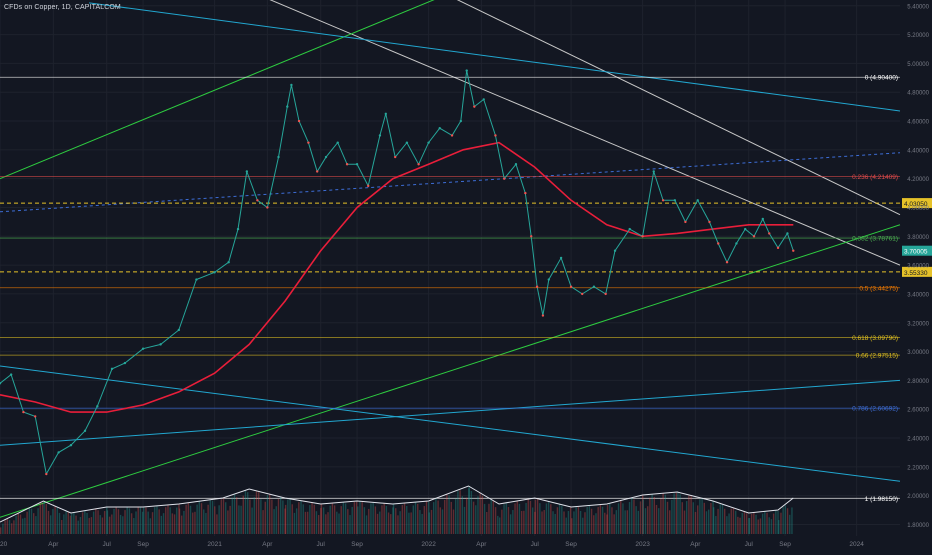  Describe the element at coordinates (877, 356) in the screenshot. I see `fib-level-label: 0.66 (2.97515)` at that location.